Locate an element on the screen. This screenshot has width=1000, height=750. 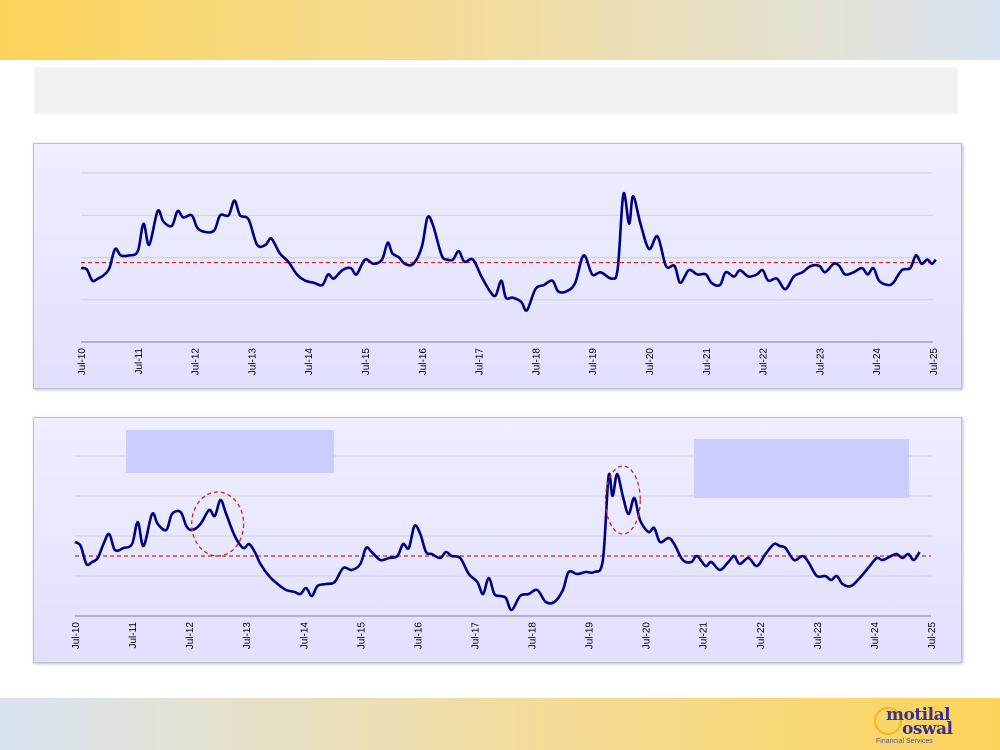
logo-text-line1: motilal is located at coordinates (918, 715).